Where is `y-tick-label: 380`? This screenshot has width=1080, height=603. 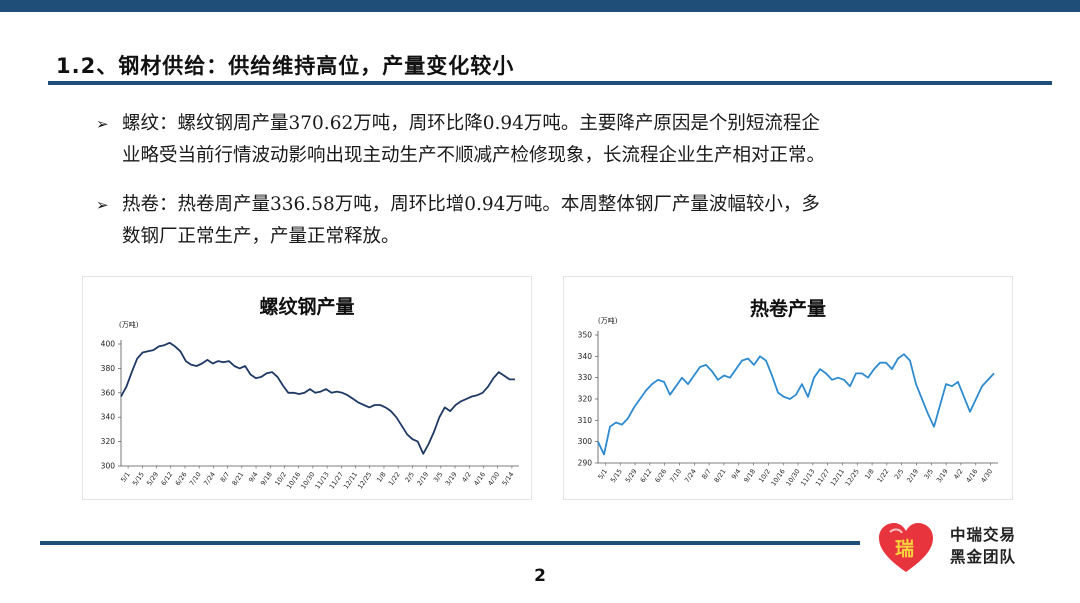
y-tick-label: 380 is located at coordinates (108, 368).